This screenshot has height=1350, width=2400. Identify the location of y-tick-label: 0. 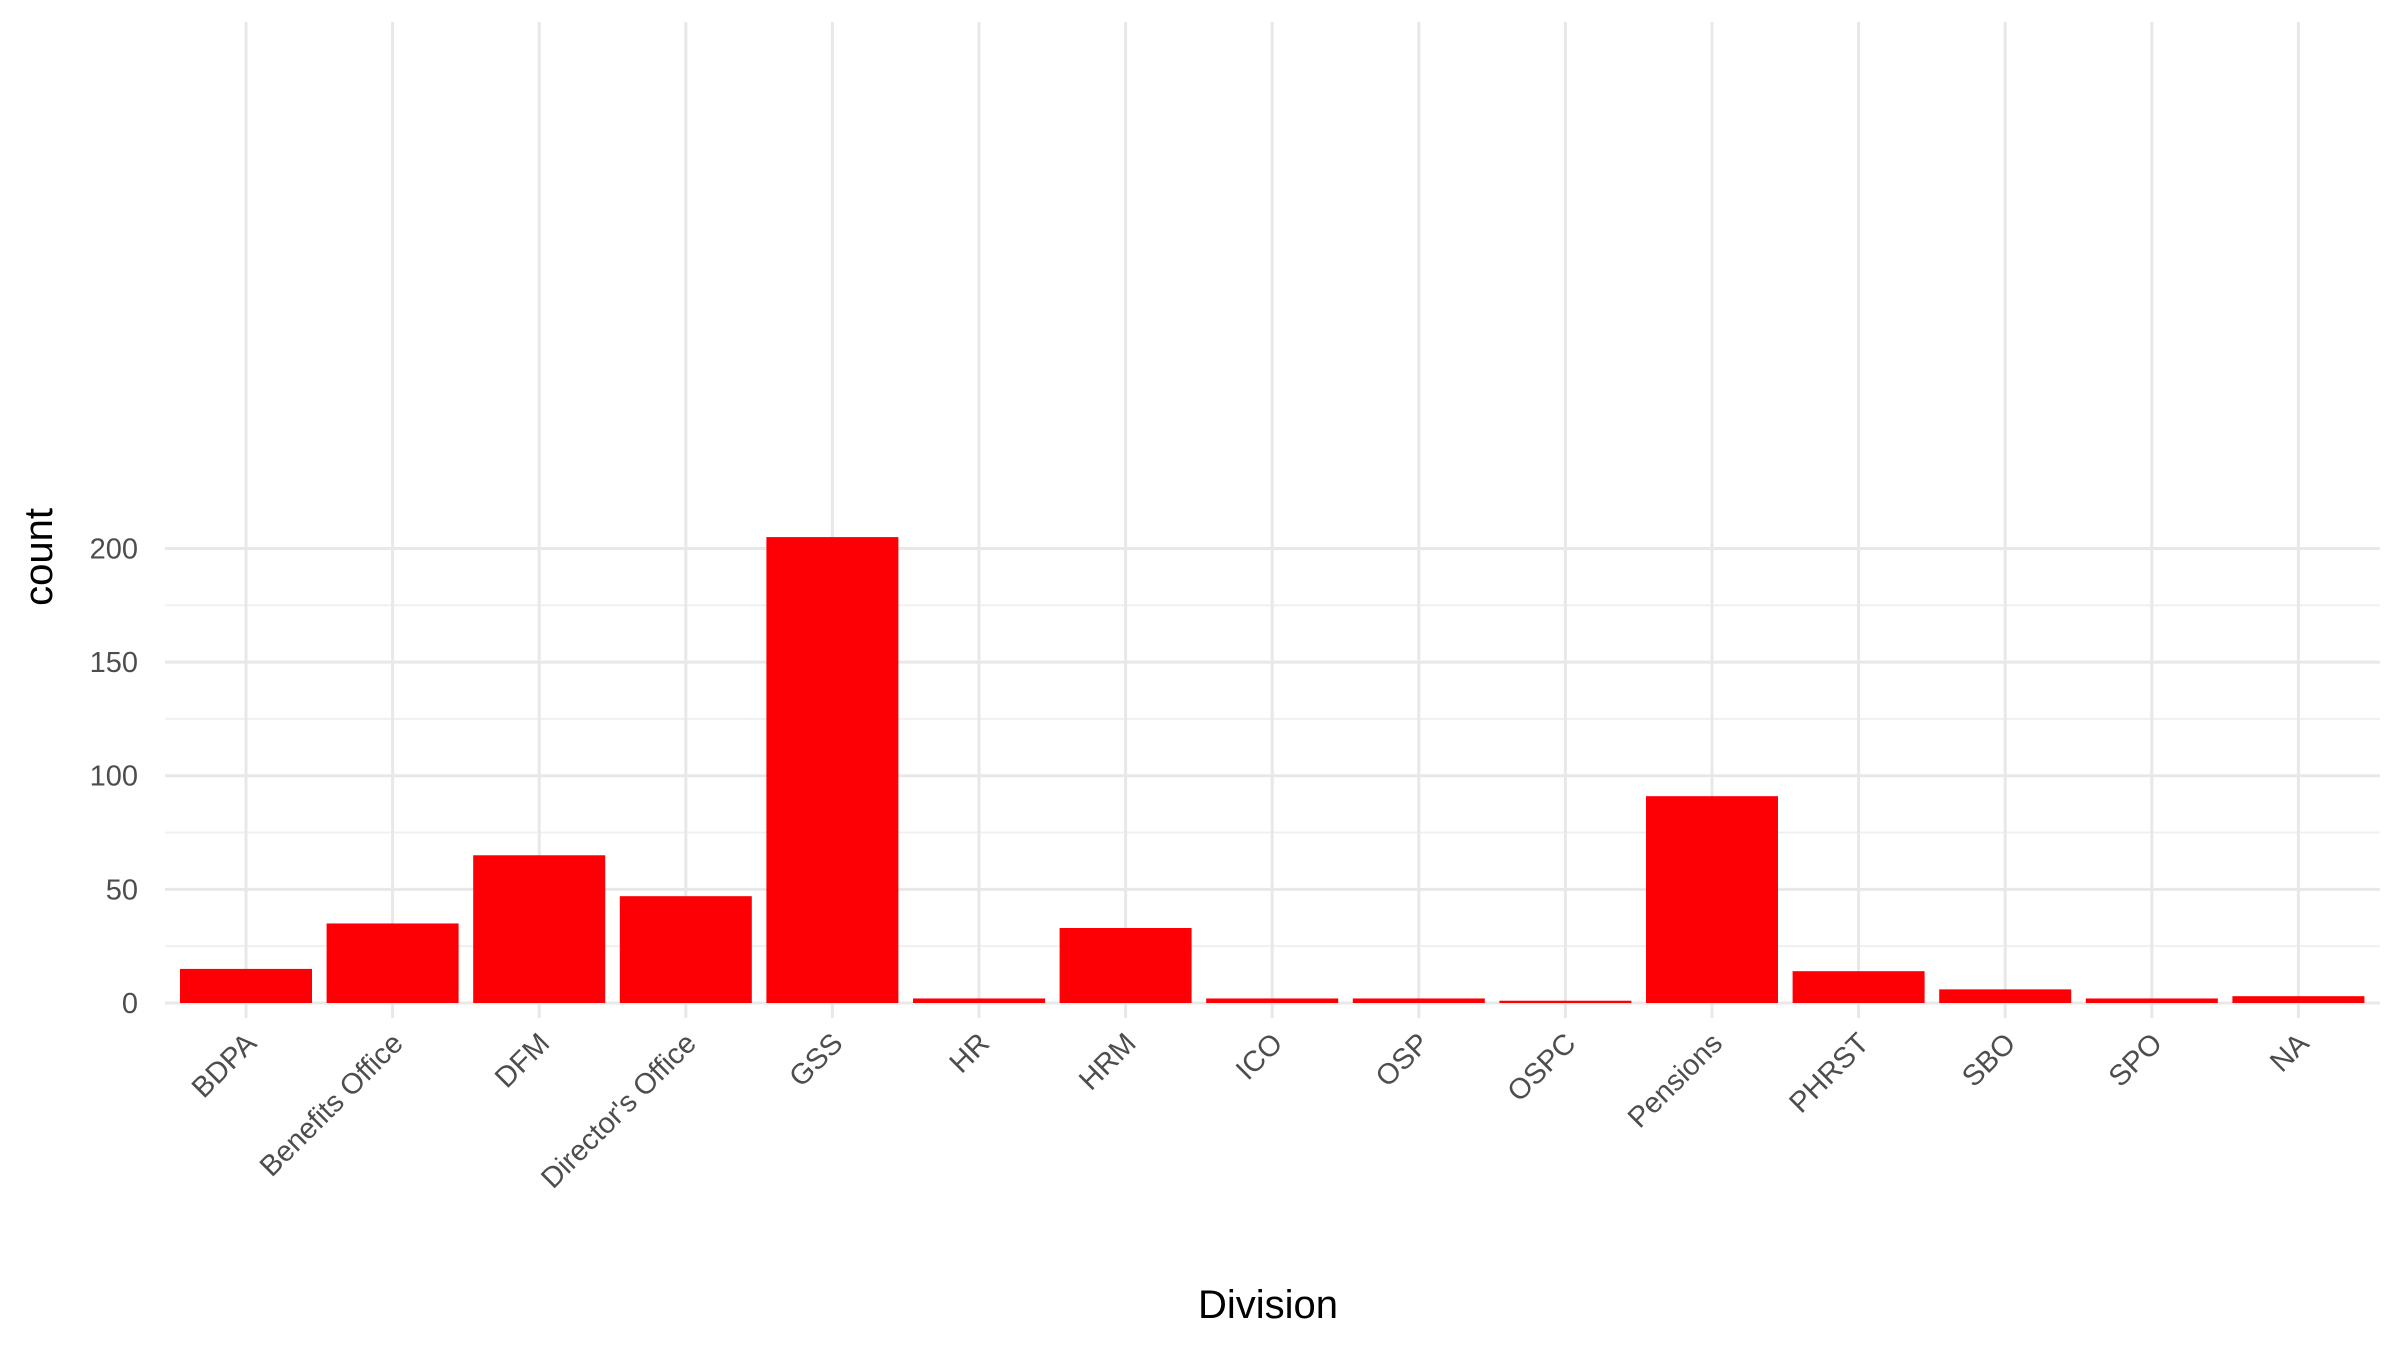
(130, 1004).